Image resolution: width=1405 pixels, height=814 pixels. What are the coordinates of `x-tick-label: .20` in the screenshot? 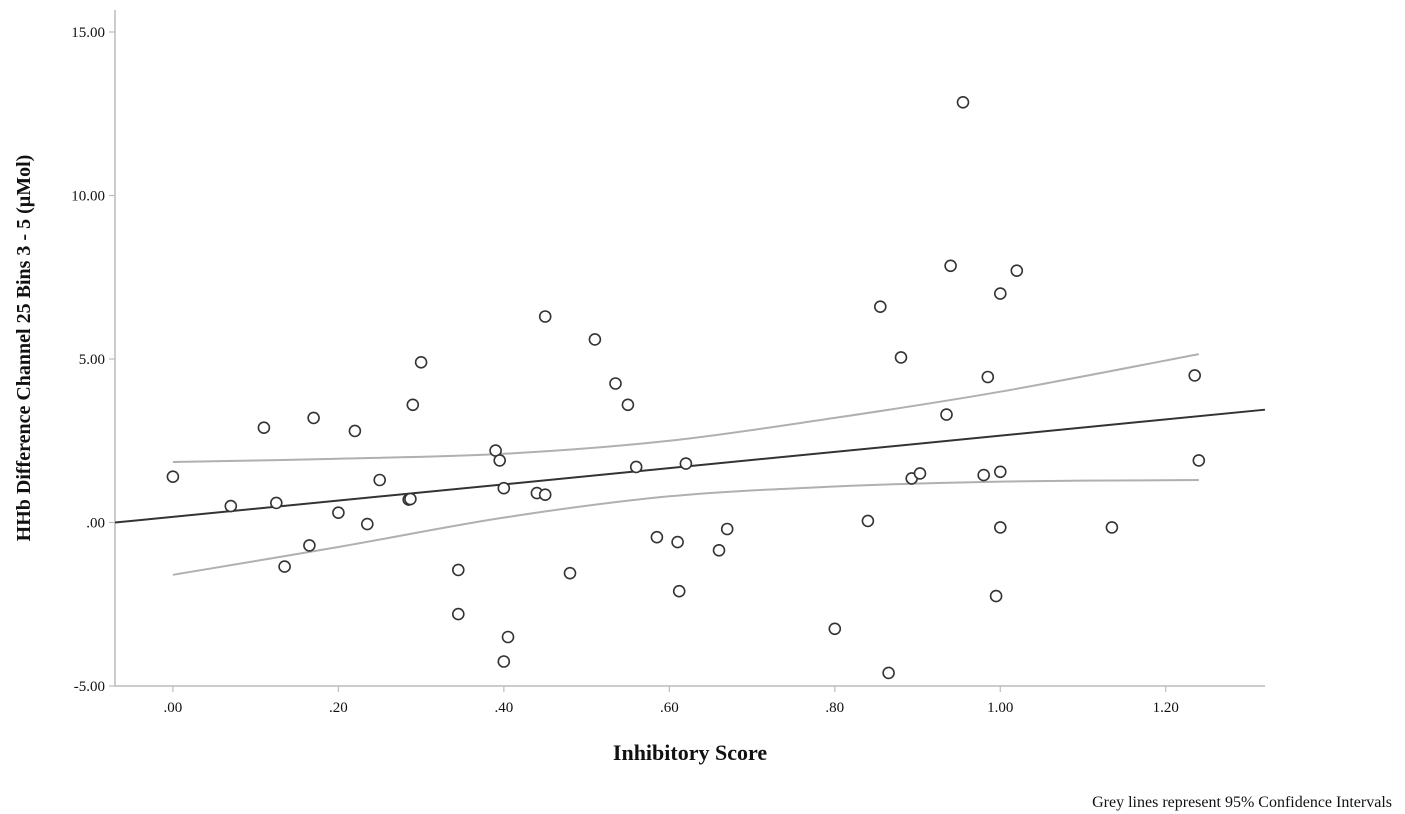 It's located at (338, 708).